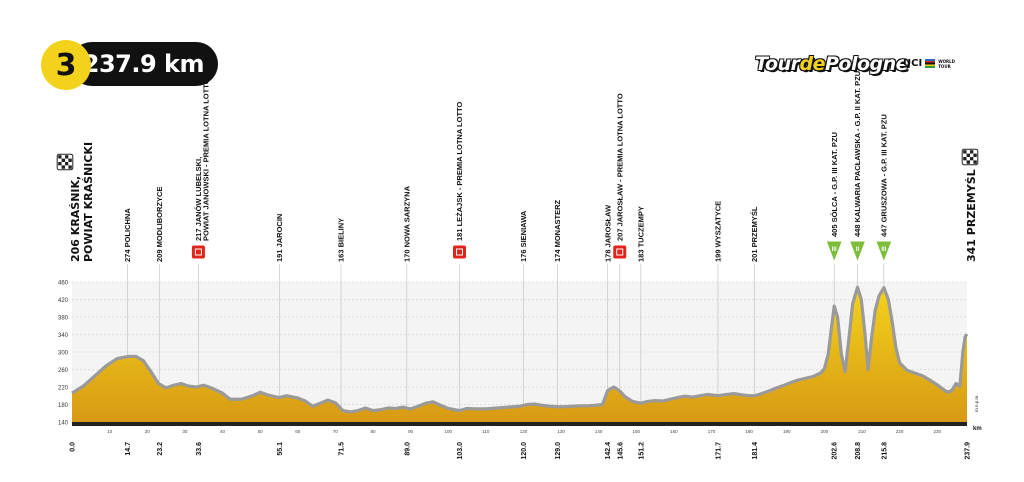  Describe the element at coordinates (223, 431) in the screenshot. I see `x-minor-tick-label: 40` at that location.